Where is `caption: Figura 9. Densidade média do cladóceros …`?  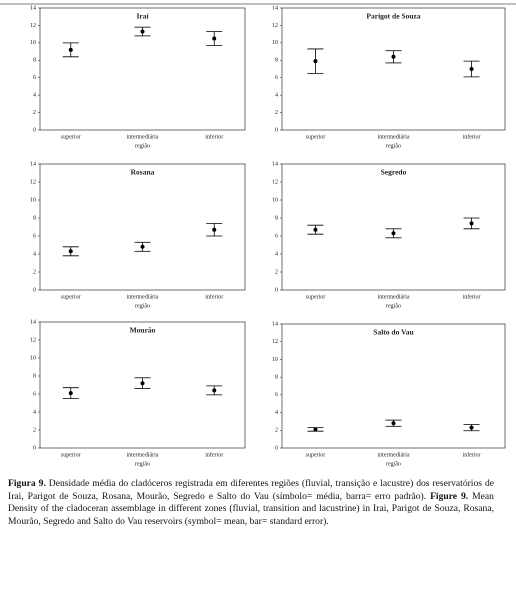 caption: Figura 9. Densidade média do cladóceros … is located at coordinates (251, 503).